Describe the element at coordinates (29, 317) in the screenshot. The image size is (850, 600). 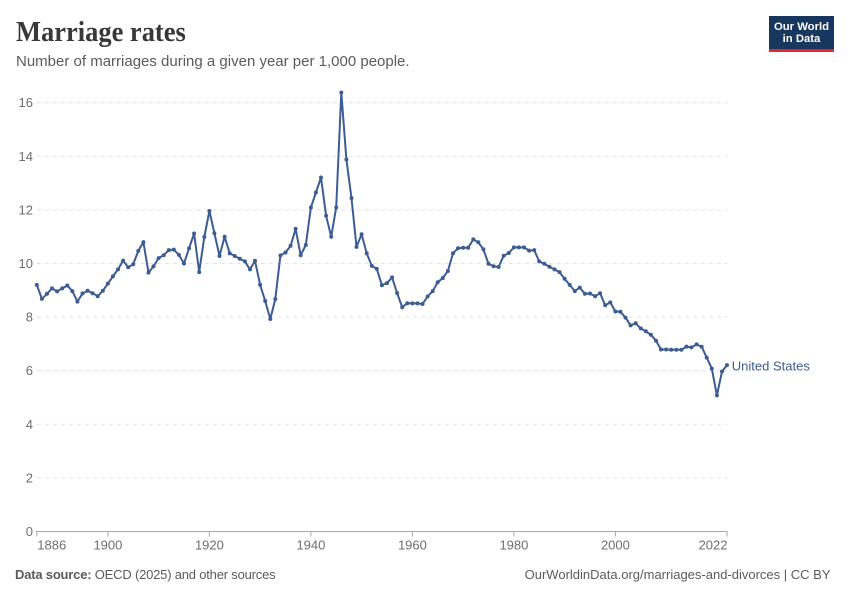
I see `svg-text: 8` at that location.